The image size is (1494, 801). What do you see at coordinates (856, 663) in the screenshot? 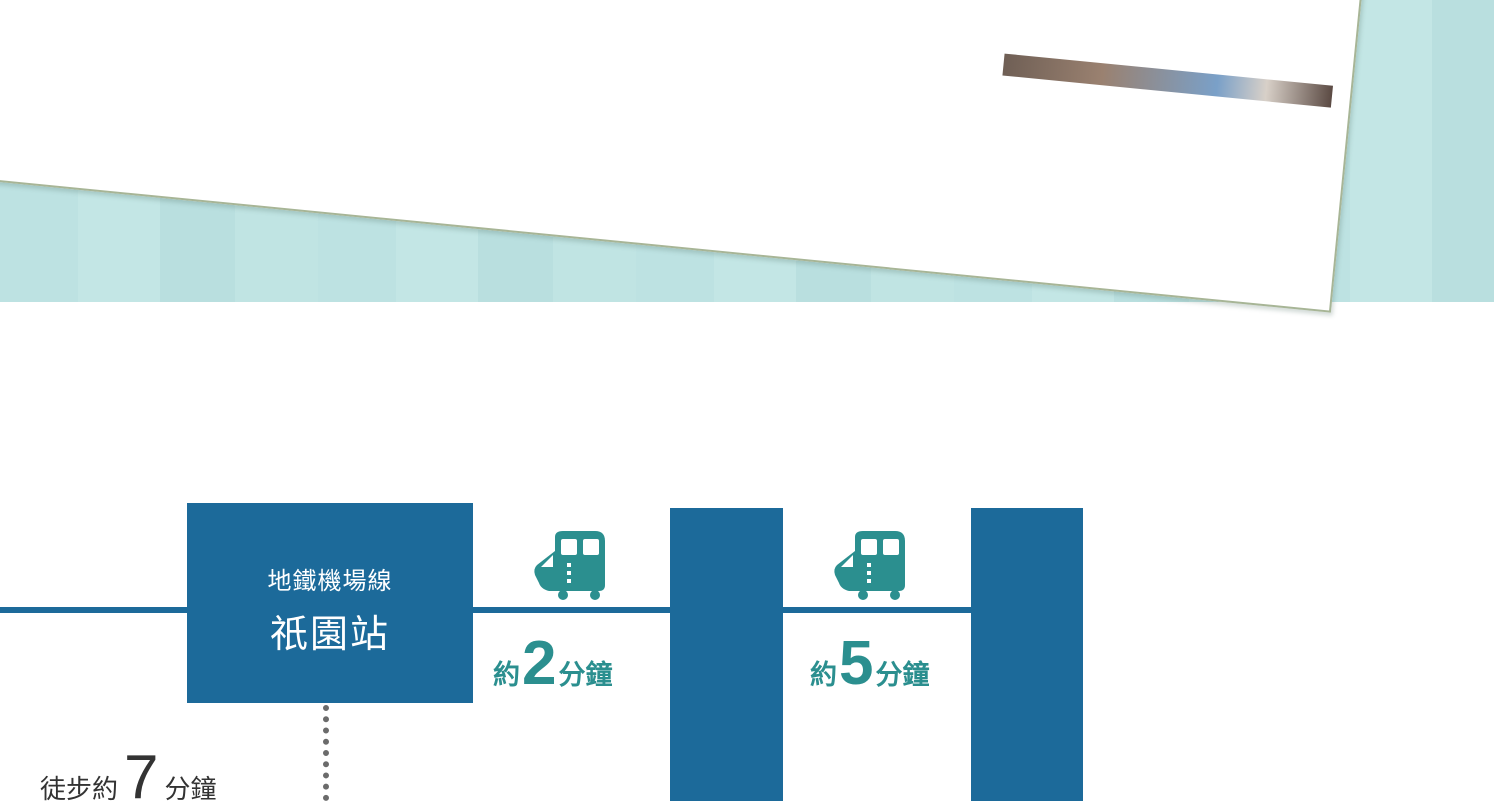
I see `segment-2-time-minutes: 5` at bounding box center [856, 663].